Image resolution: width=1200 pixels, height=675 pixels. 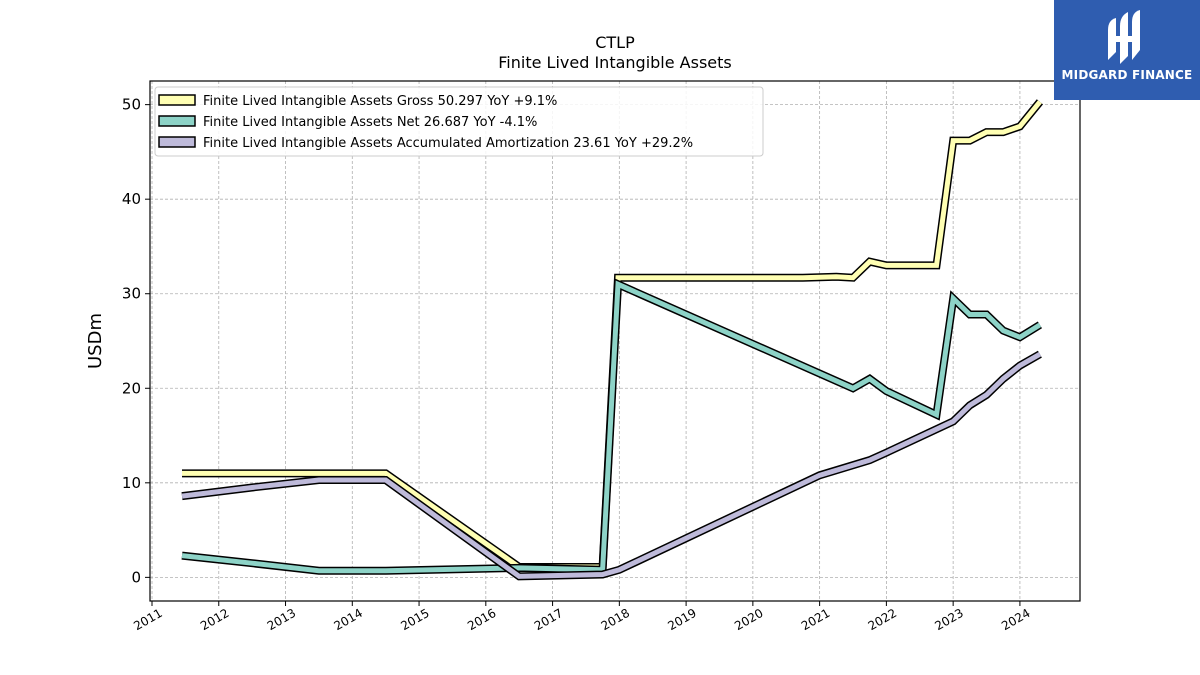 I want to click on y-tick-label: 40, so click(x=131, y=199).